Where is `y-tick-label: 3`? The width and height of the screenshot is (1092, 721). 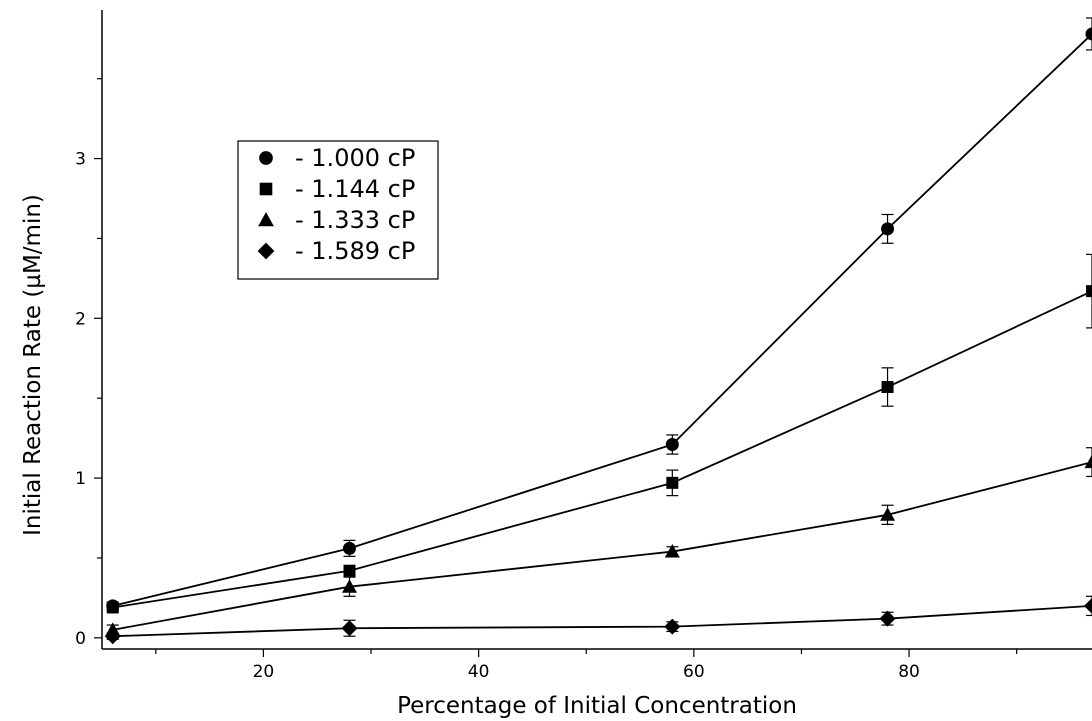 y-tick-label: 3 is located at coordinates (80, 160).